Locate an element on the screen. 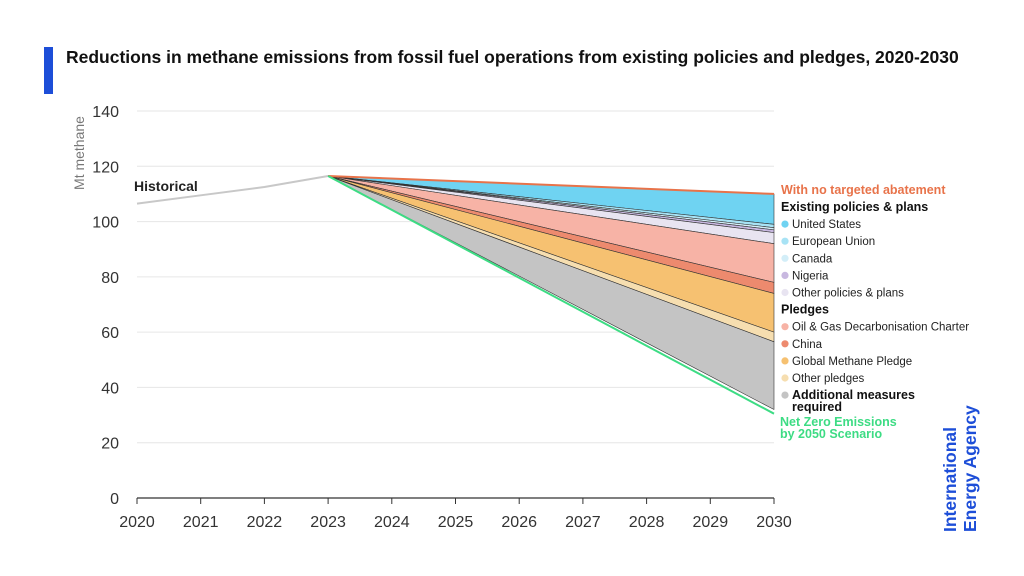  legend-nze-line2: by 2050 Scenario is located at coordinates (831, 434).